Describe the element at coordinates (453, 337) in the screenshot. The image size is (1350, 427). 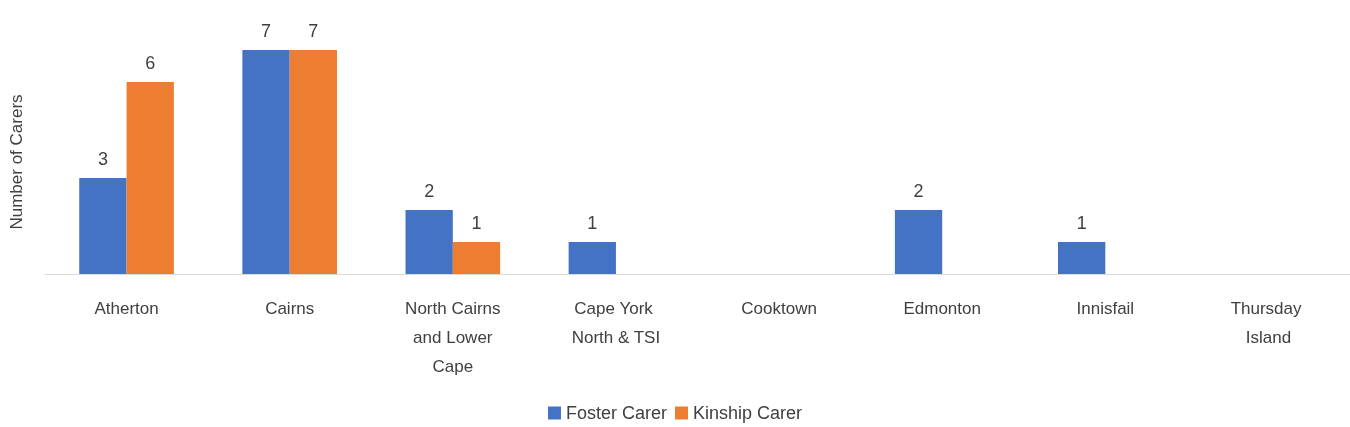
I see `x-tick-label: North Cairns and Lower Cape` at that location.